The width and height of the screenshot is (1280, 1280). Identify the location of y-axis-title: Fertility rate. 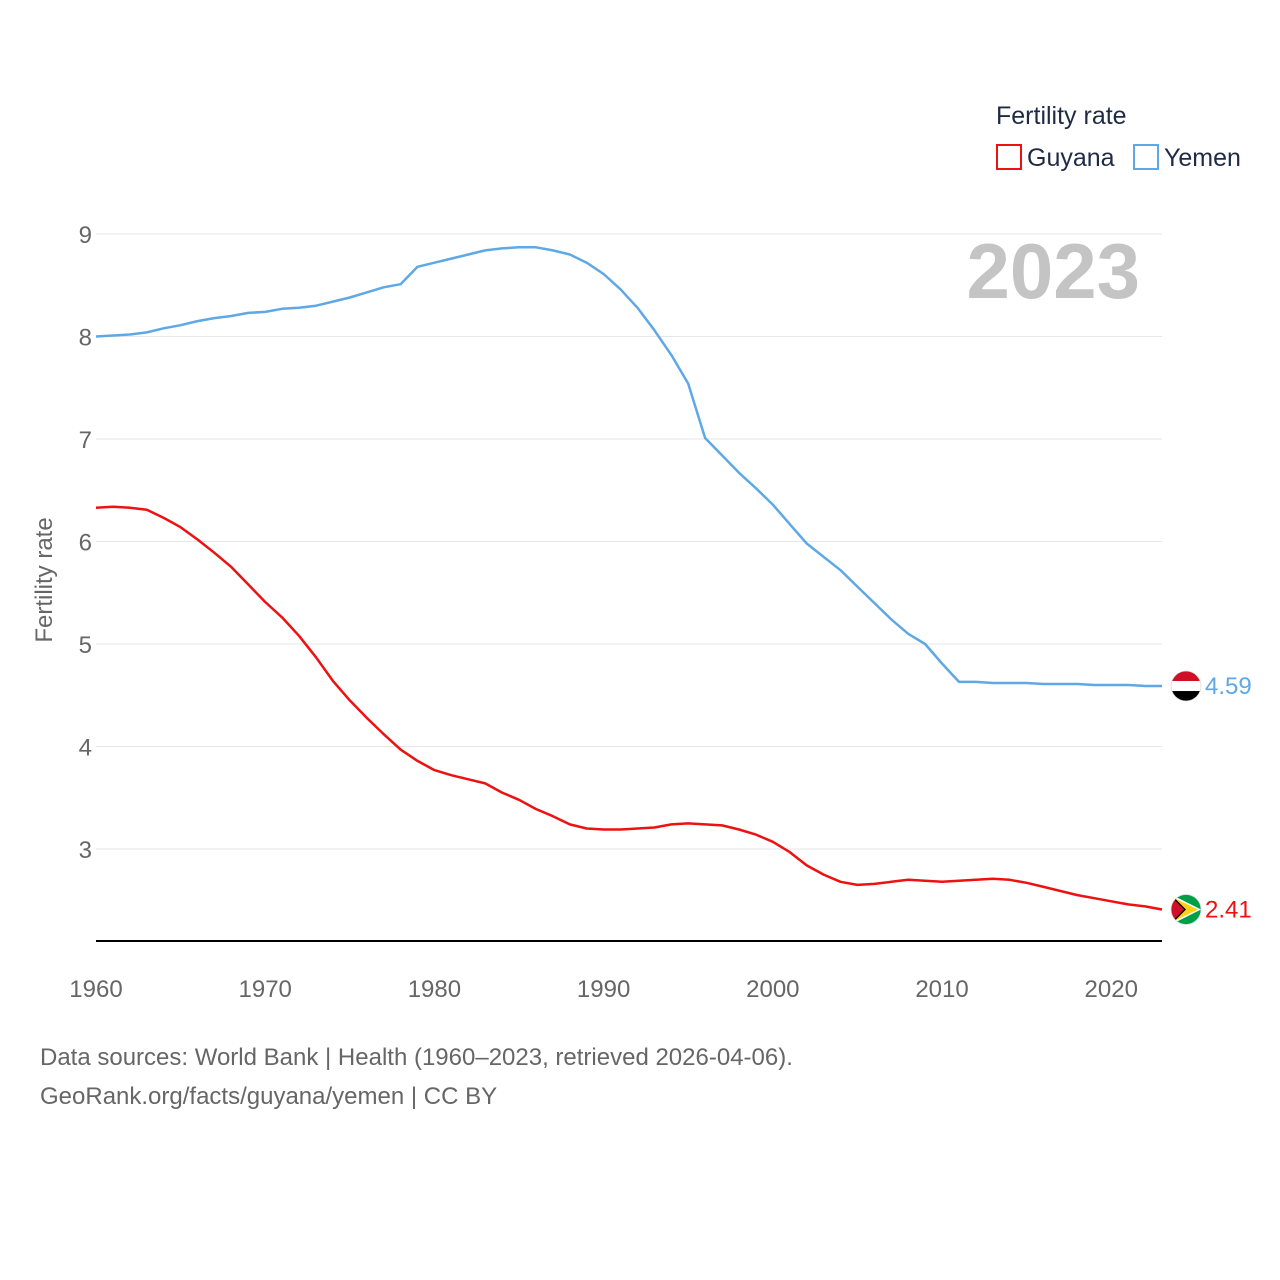
(44, 579).